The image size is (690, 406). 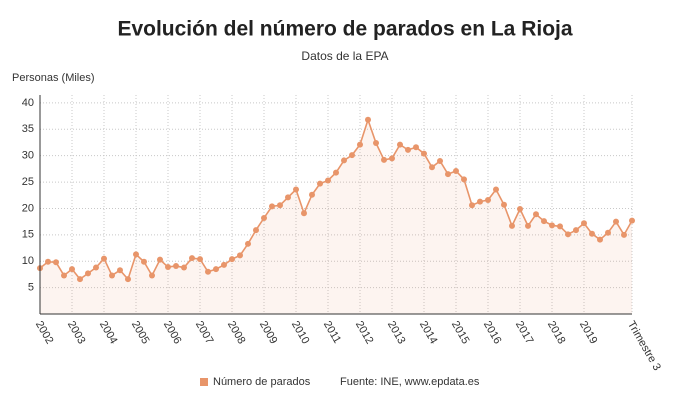 I want to click on x-tick-label: 2018, so click(x=556, y=332).